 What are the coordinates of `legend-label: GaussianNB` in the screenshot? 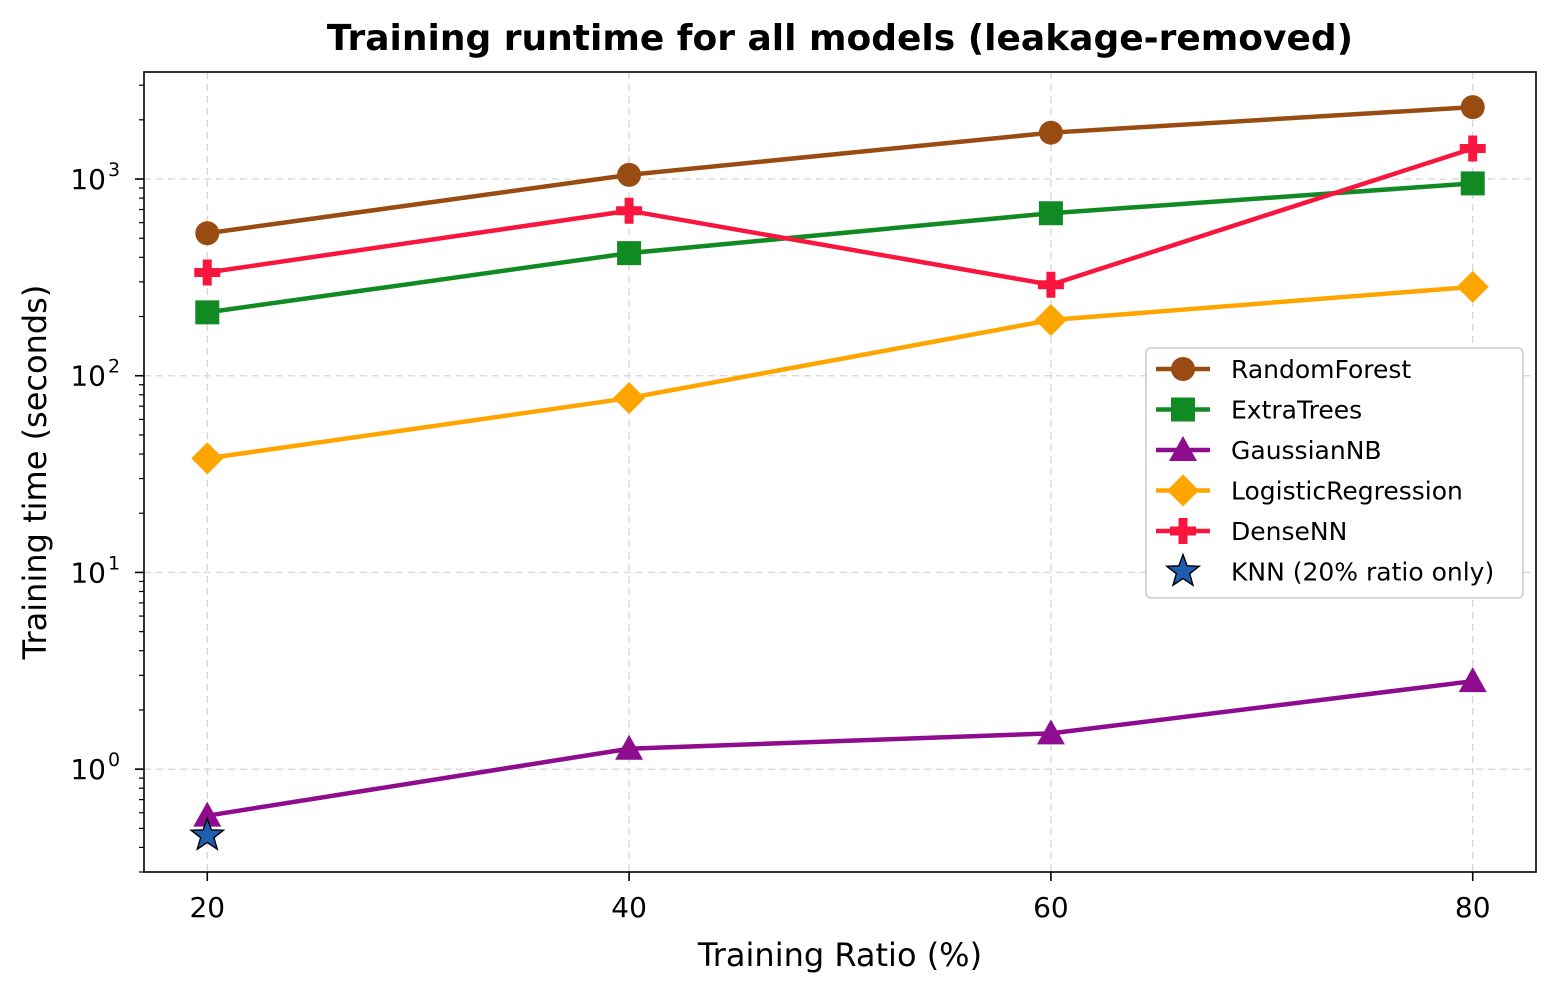 It's located at (1306, 450).